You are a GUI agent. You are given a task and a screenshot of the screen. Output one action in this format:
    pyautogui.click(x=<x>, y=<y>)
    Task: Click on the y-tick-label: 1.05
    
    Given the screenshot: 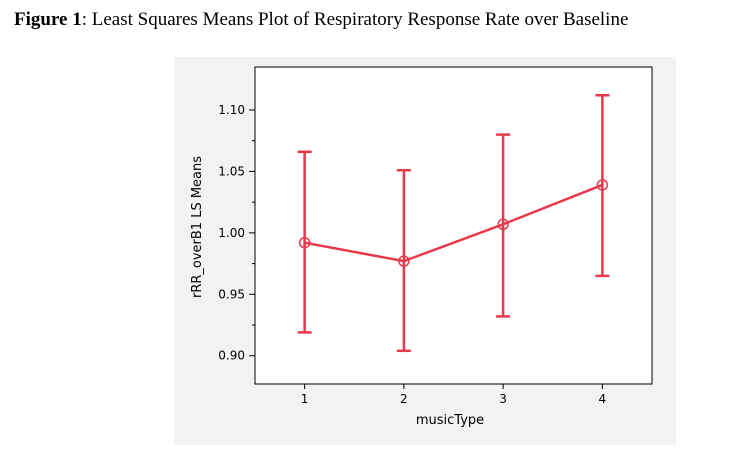 What is the action you would take?
    pyautogui.click(x=231, y=171)
    